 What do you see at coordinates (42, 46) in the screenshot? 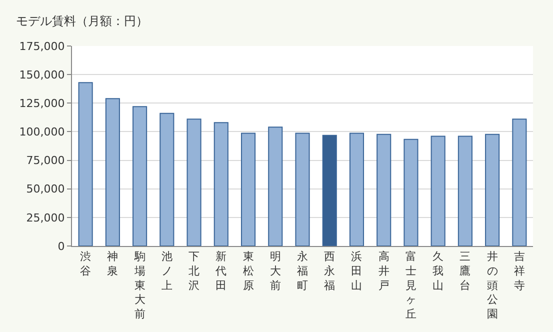
I see `y-tick-label: 175,000` at bounding box center [42, 46].